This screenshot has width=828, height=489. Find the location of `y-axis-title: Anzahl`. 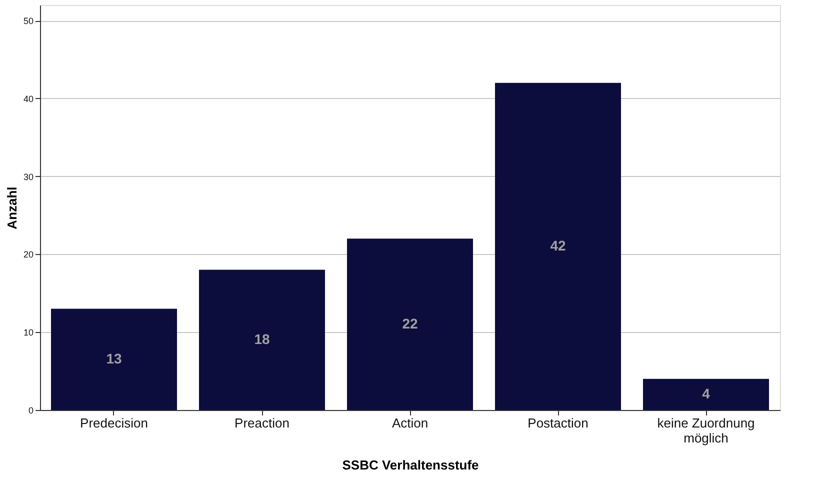

y-axis-title: Anzahl is located at coordinates (12, 208).